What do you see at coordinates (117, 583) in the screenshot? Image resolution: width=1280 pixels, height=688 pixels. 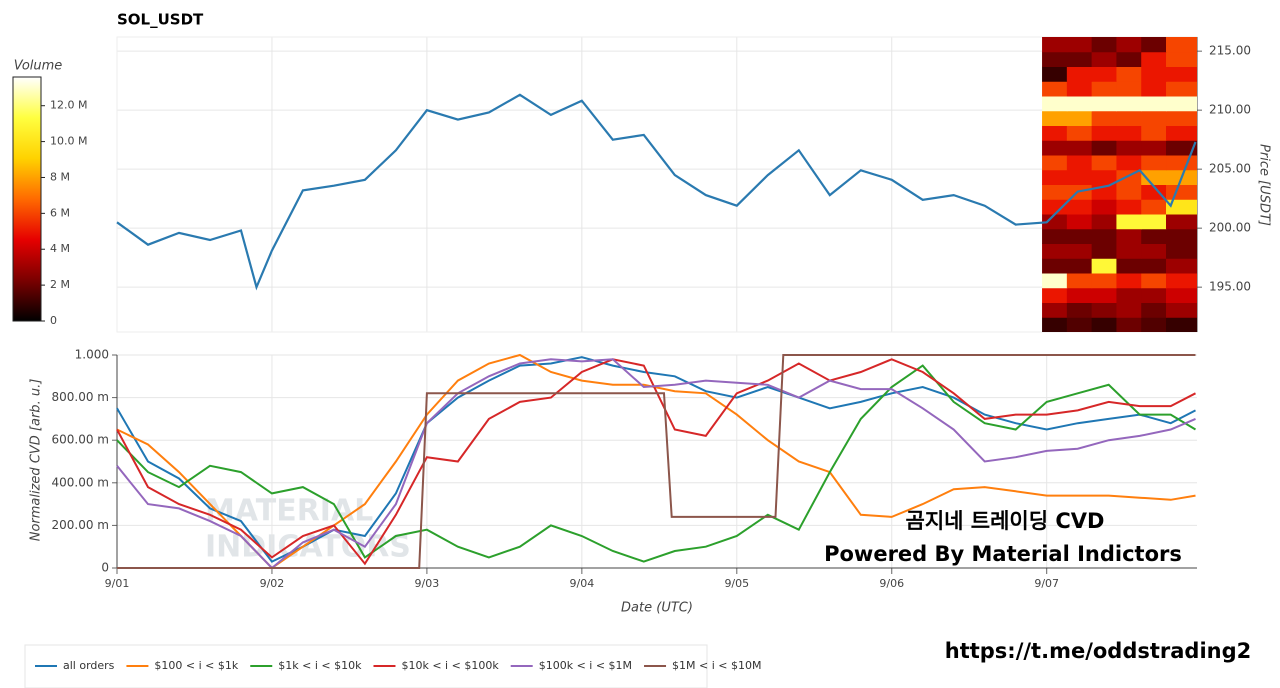 I see `x-tick-label: 9/01` at bounding box center [117, 583].